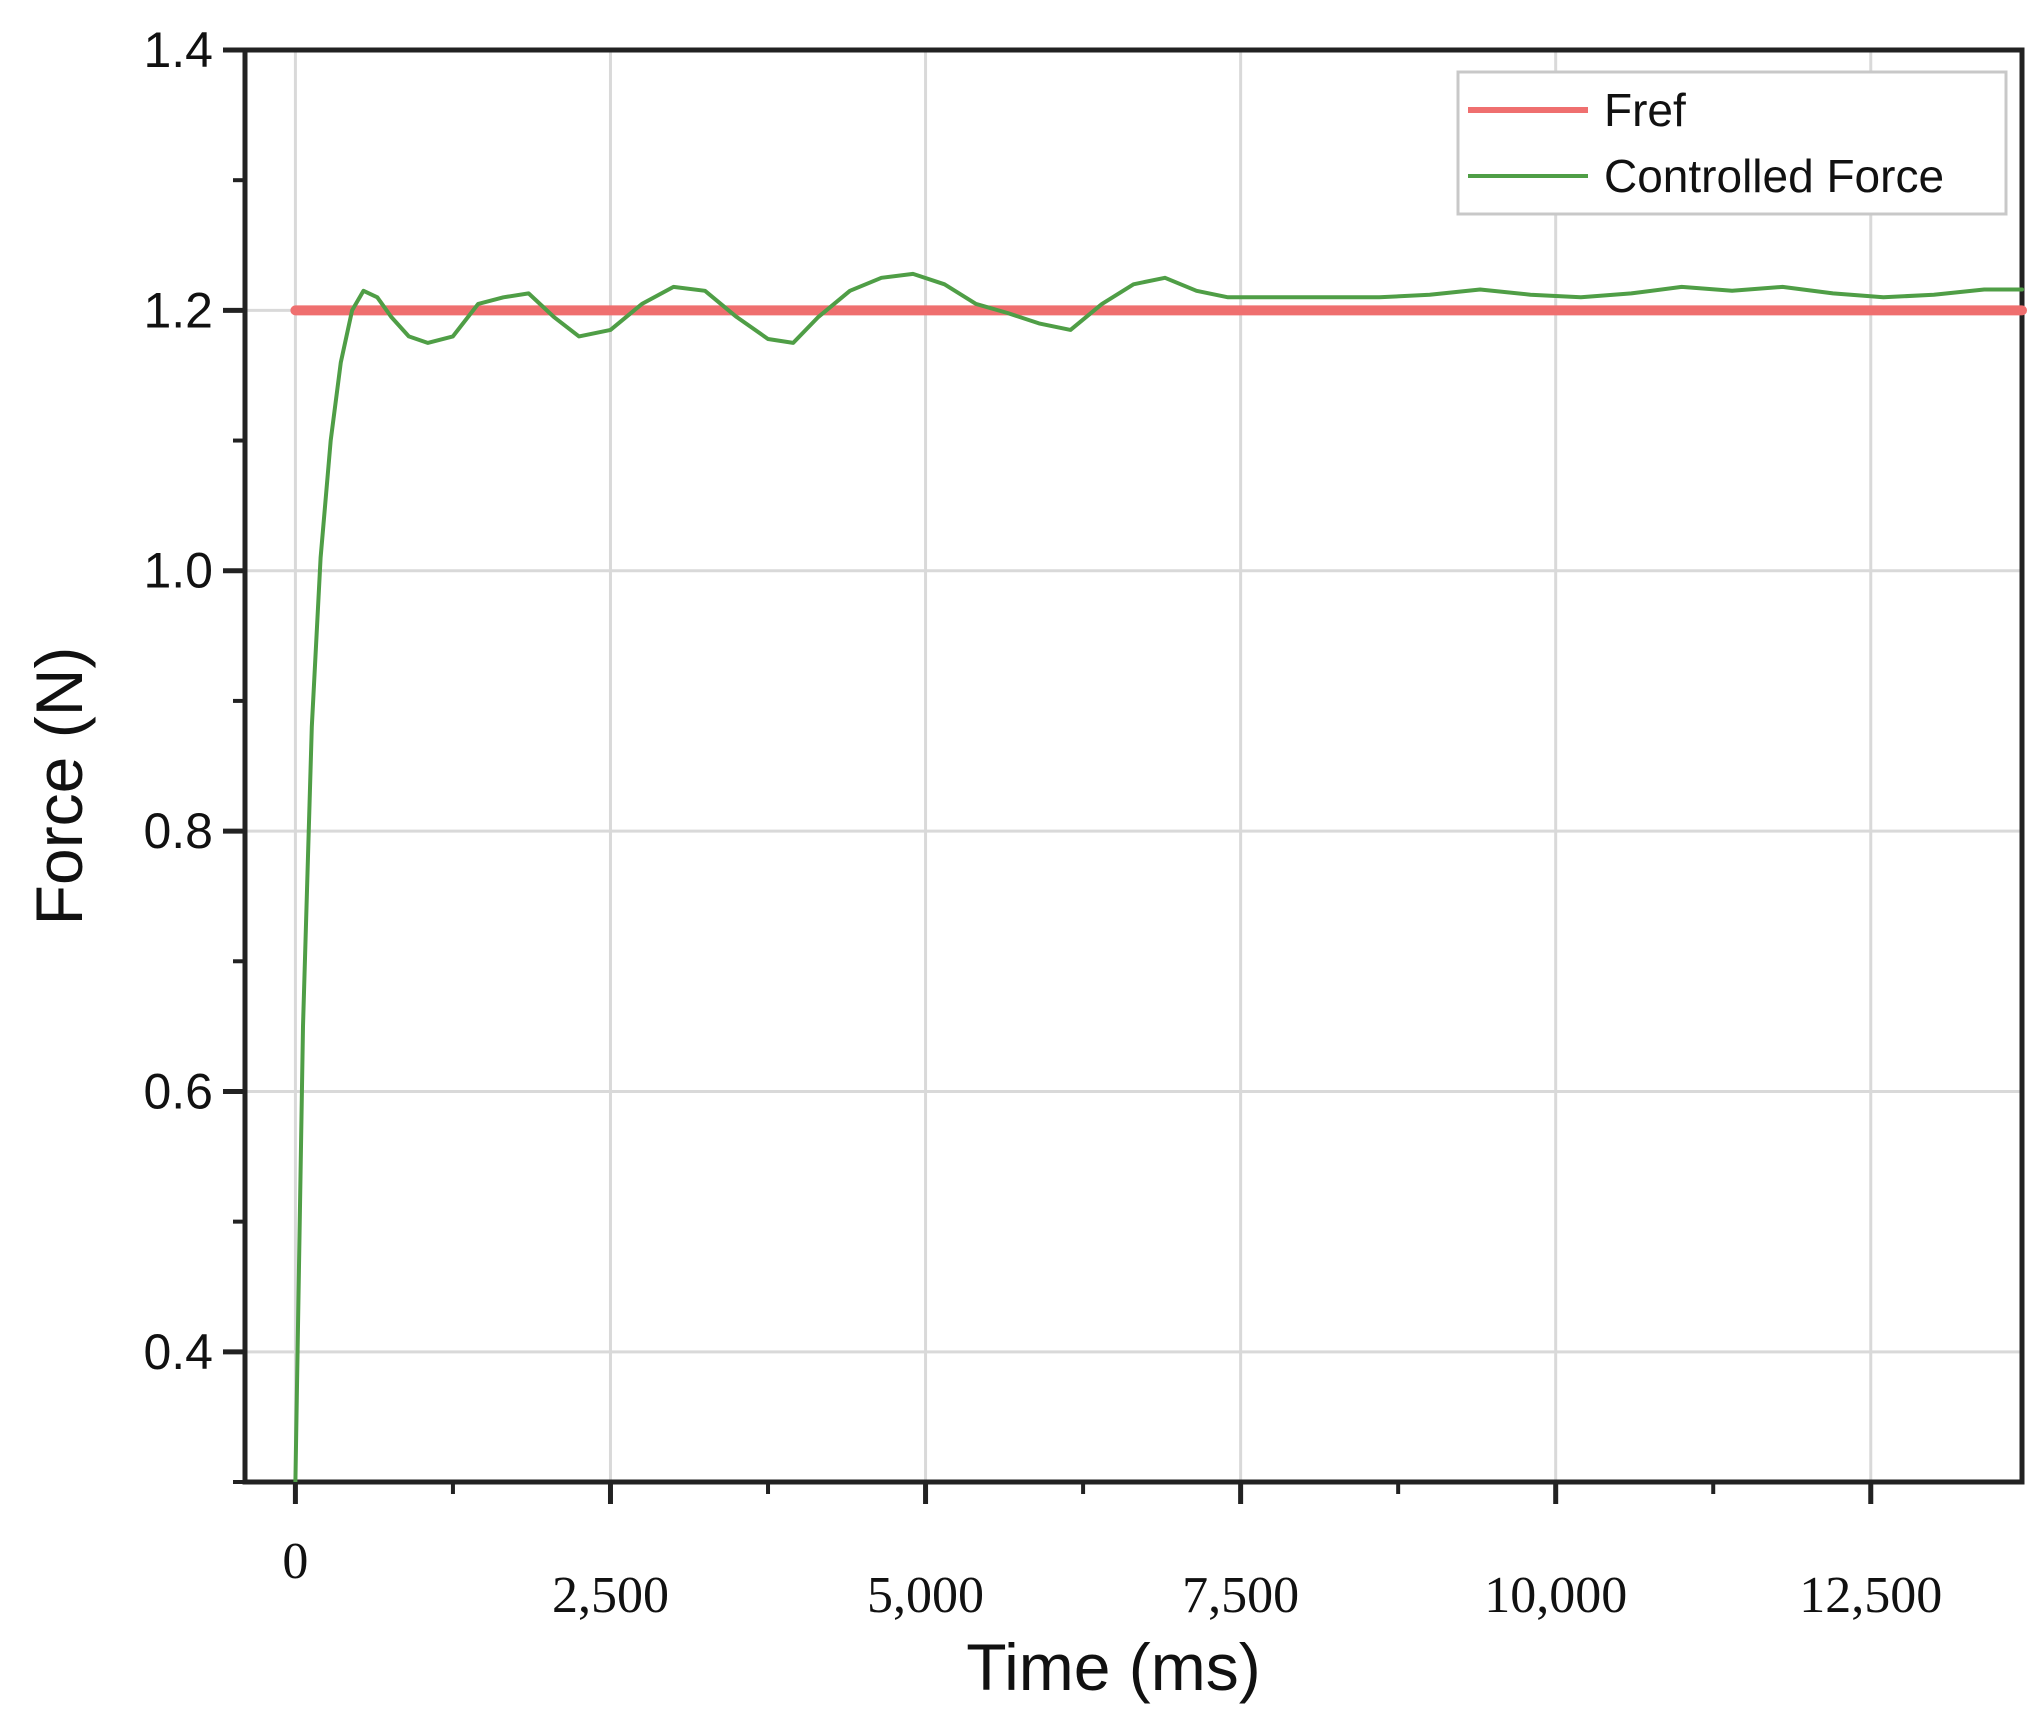 The width and height of the screenshot is (2035, 1722). Describe the element at coordinates (59, 786) in the screenshot. I see `y-axis-title: Force (N)` at that location.